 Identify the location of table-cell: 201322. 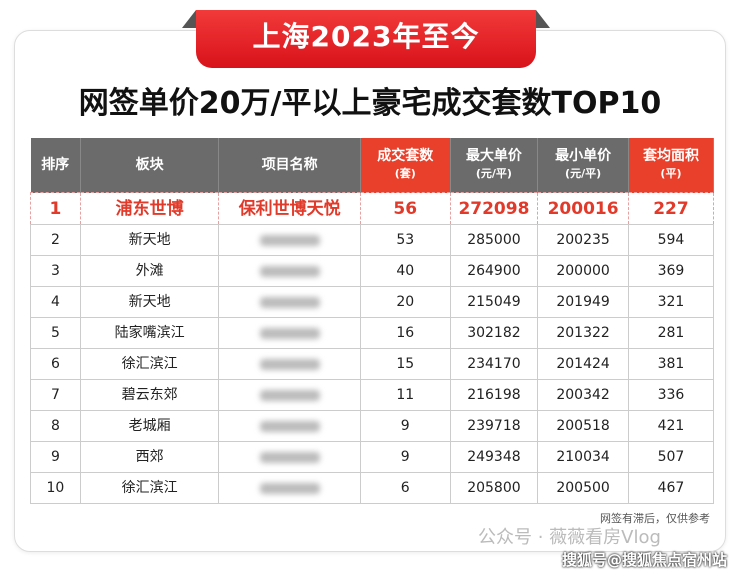
(583, 333).